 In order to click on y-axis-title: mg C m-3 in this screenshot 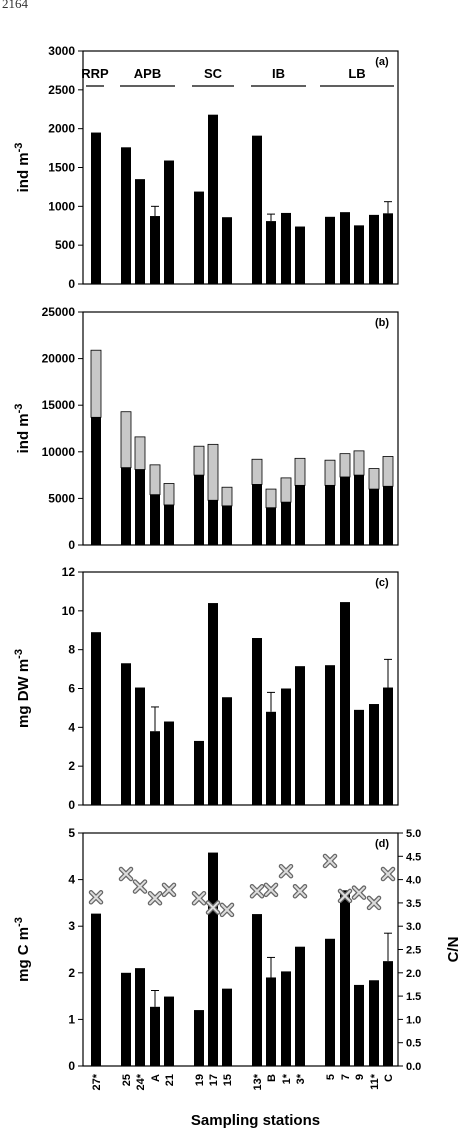, I will do `click(22, 949)`.